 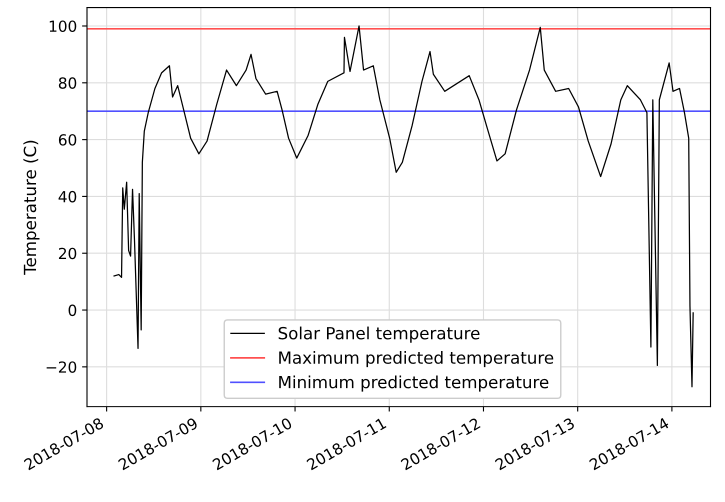 What do you see at coordinates (416, 359) in the screenshot?
I see `legend-label: Maximum predicted temperature` at bounding box center [416, 359].